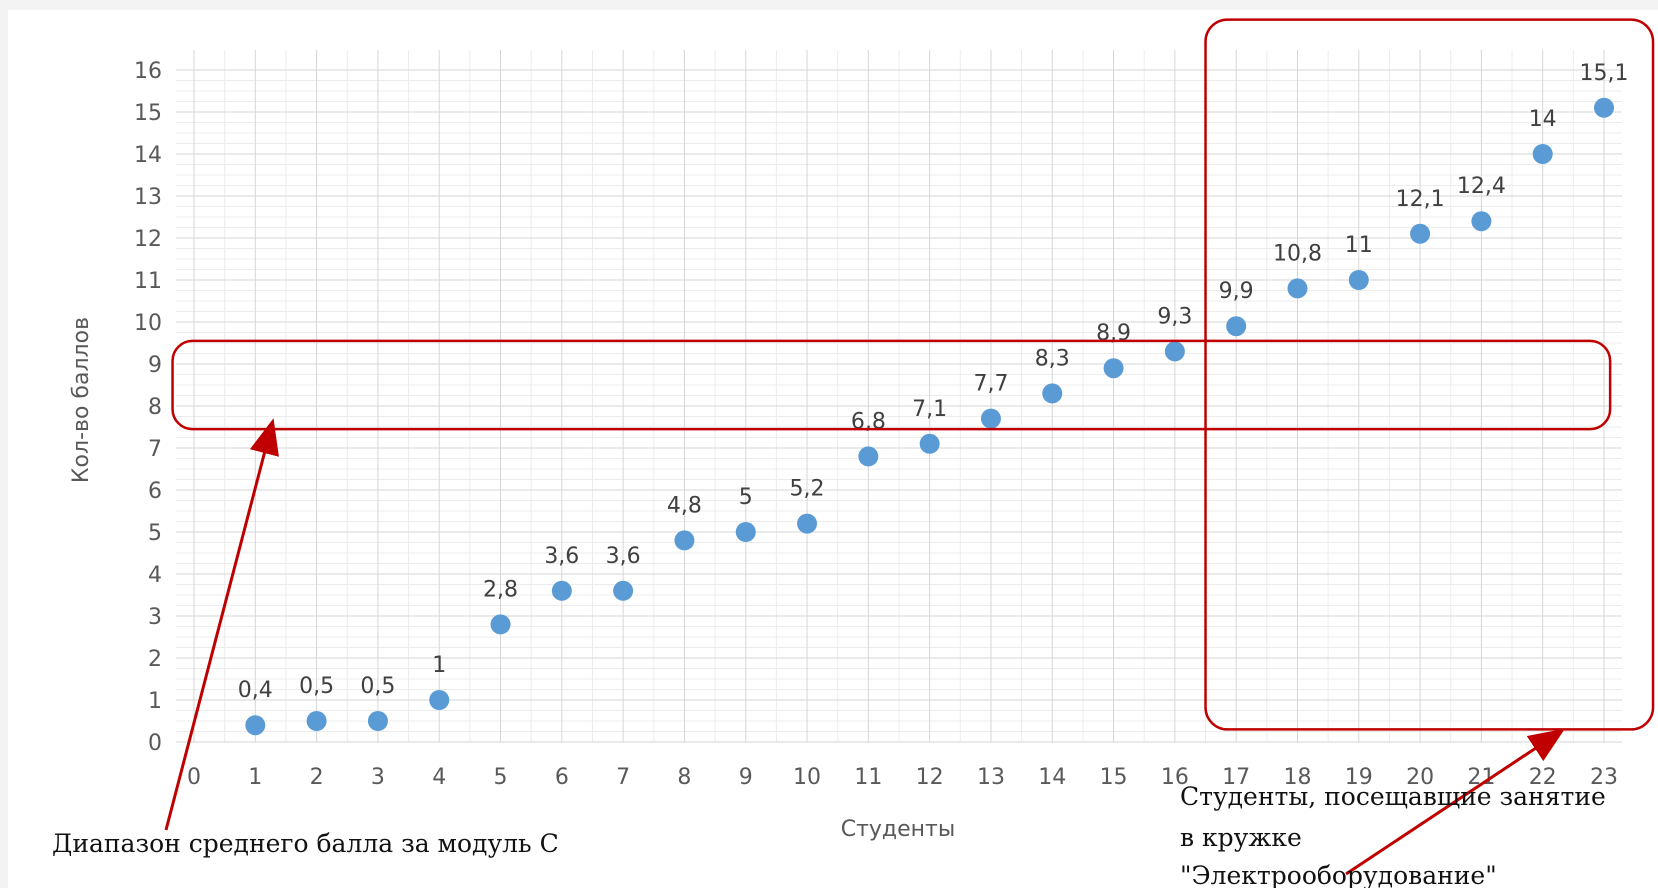  I want to click on club-students-arrow, so click(1455, 802).